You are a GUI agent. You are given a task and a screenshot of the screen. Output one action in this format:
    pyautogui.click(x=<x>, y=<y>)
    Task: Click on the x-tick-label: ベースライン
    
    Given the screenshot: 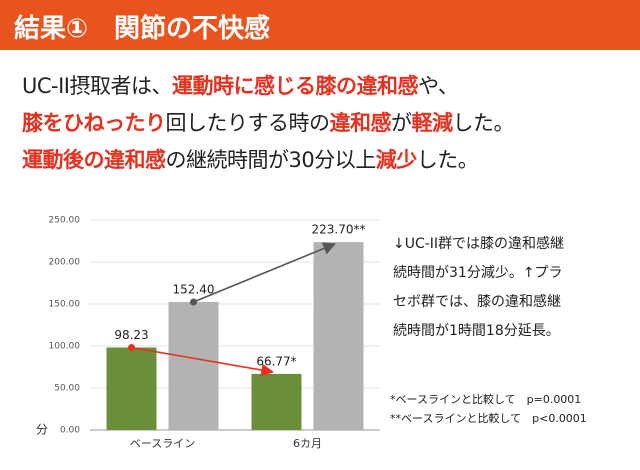 What is the action you would take?
    pyautogui.click(x=162, y=443)
    